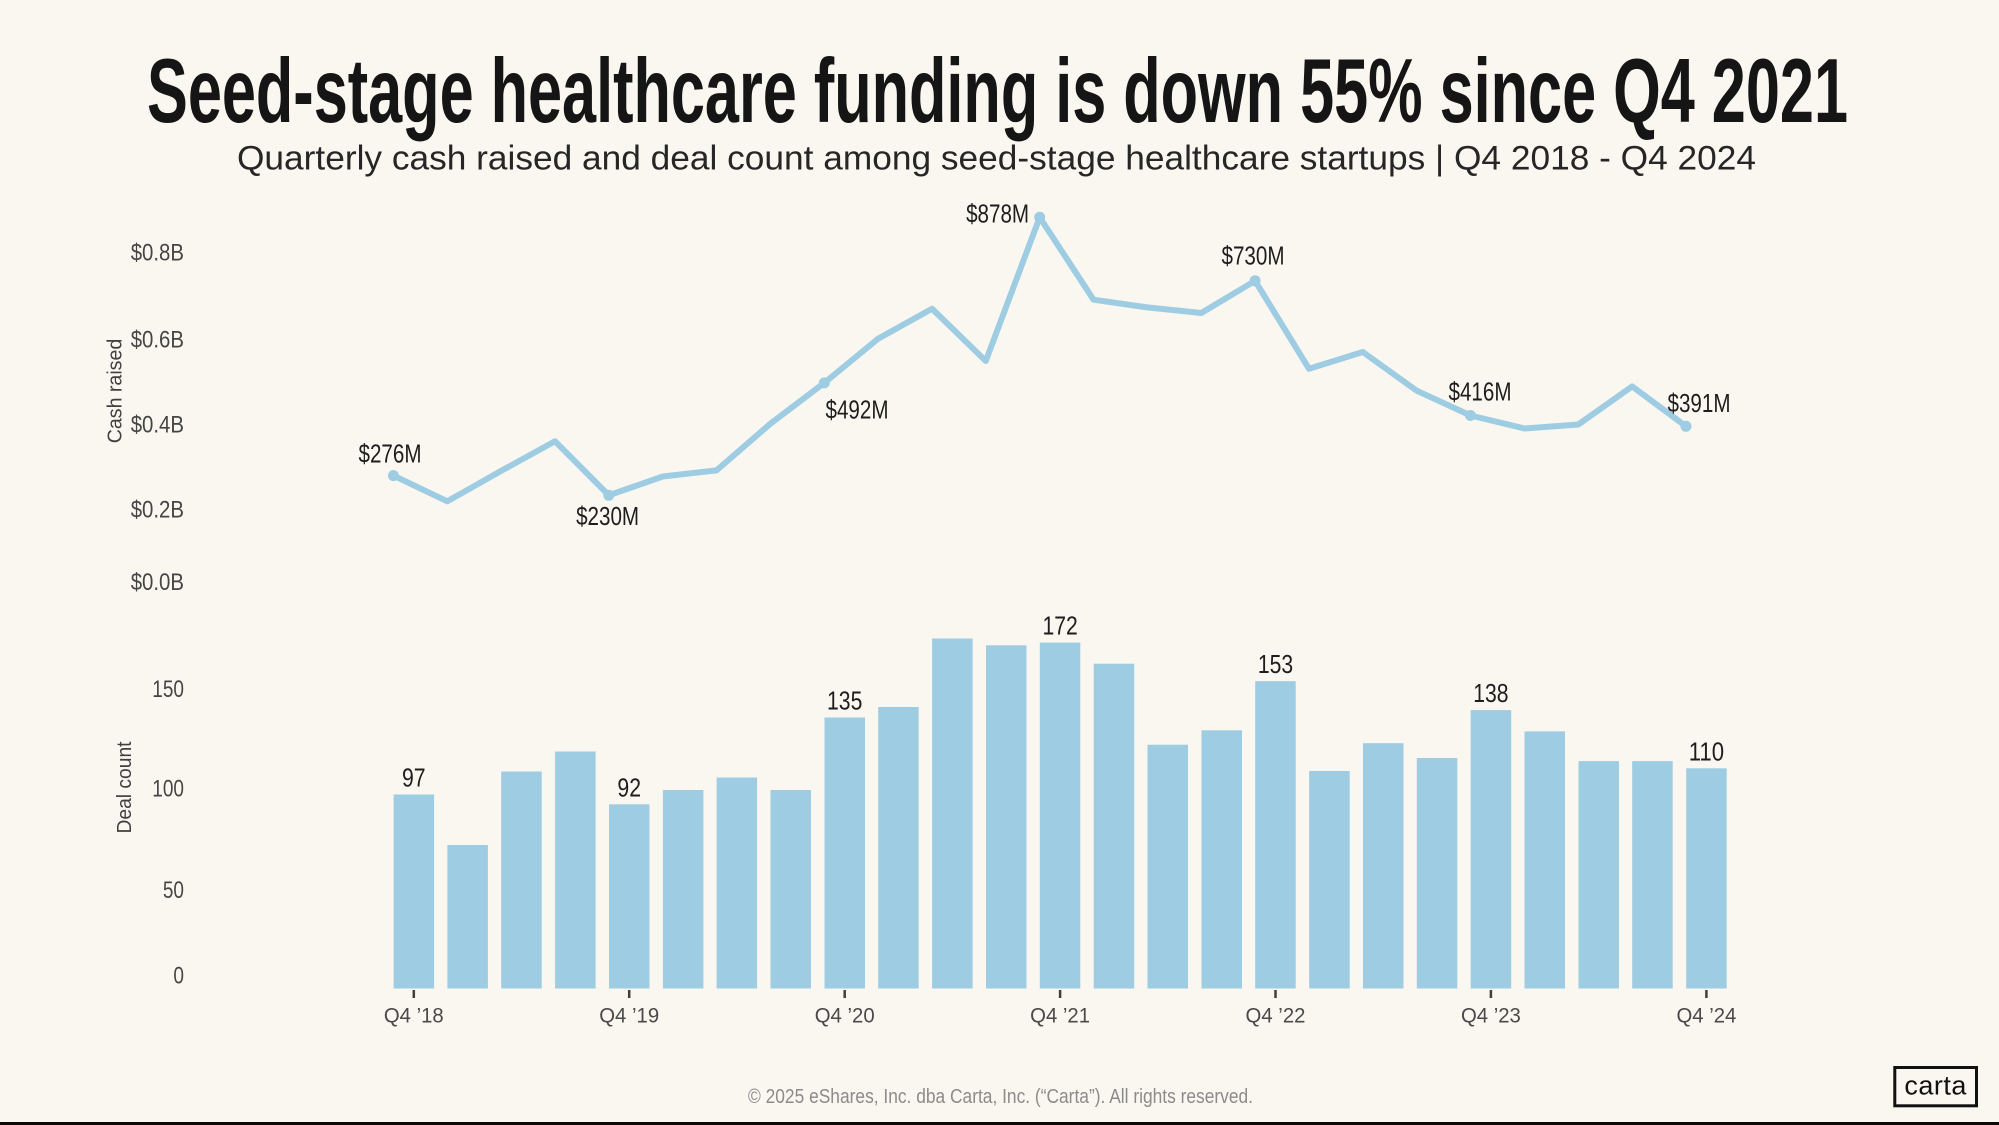 The width and height of the screenshot is (1999, 1125). Describe the element at coordinates (629, 1016) in the screenshot. I see `svg-text: Q4 ’19` at that location.